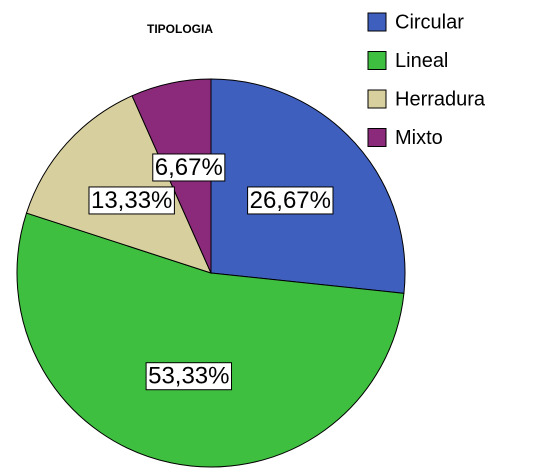 Image resolution: width=544 pixels, height=473 pixels. What do you see at coordinates (429, 22) in the screenshot?
I see `legend-label: Circular` at bounding box center [429, 22].